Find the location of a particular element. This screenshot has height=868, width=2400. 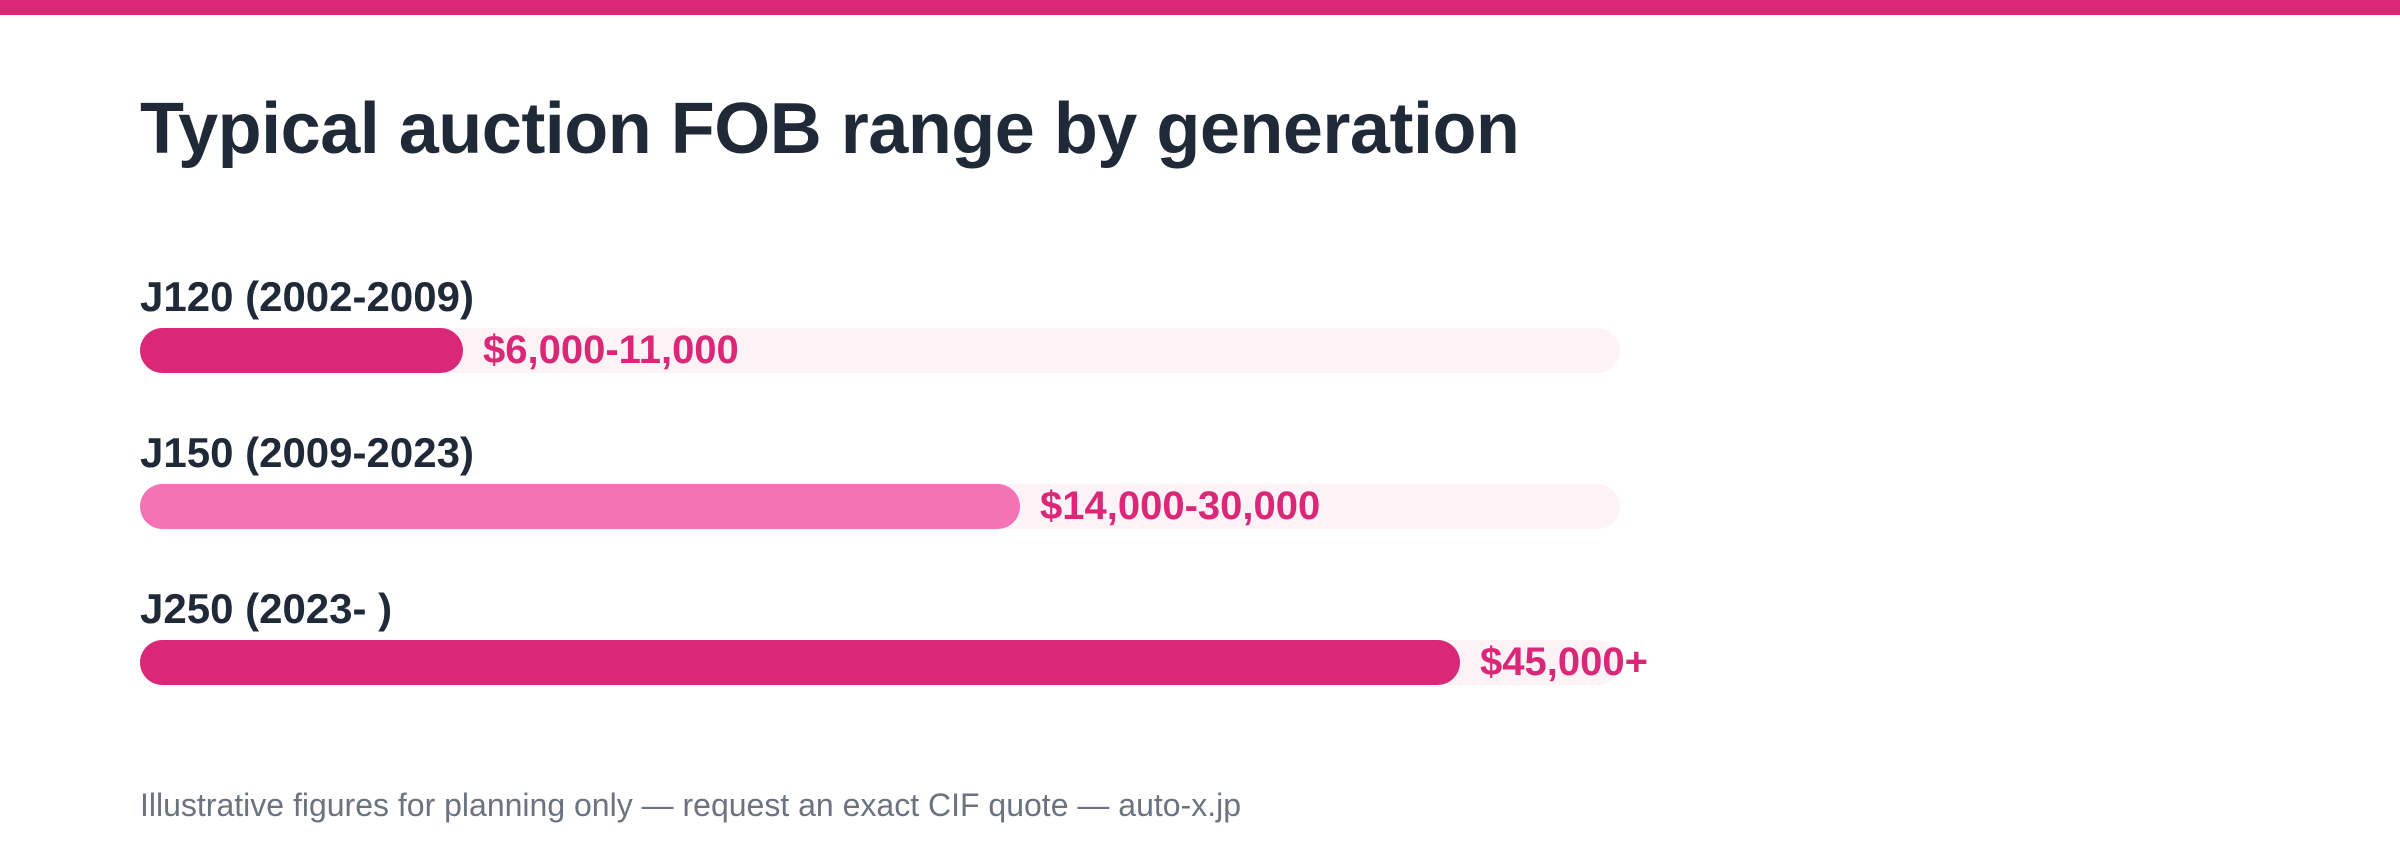

chart-title: Typical auction FOB range by generation is located at coordinates (830, 129).